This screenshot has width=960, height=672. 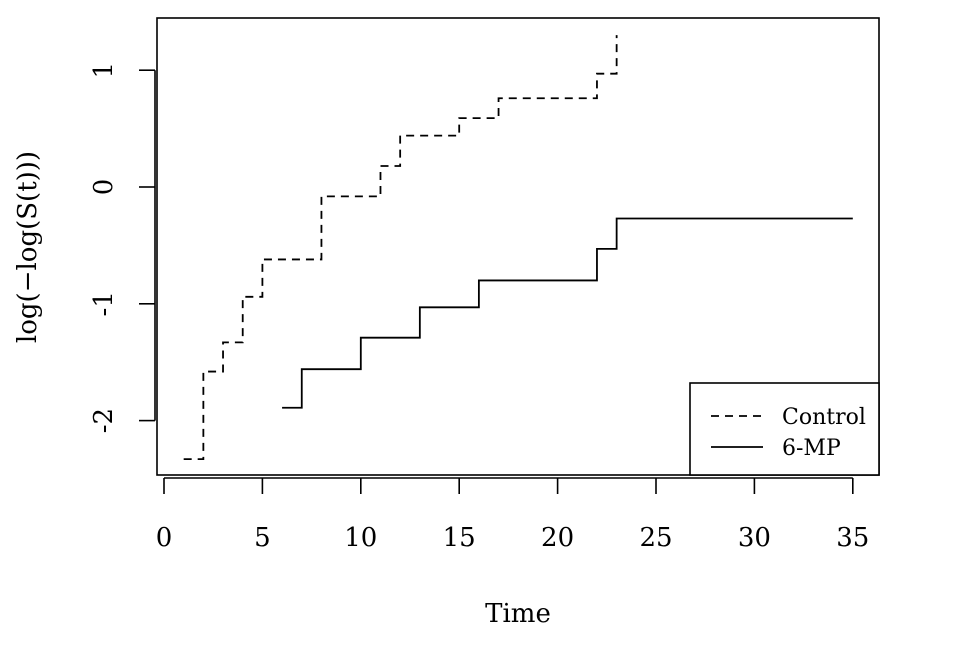 I want to click on legend-box, so click(x=784, y=429).